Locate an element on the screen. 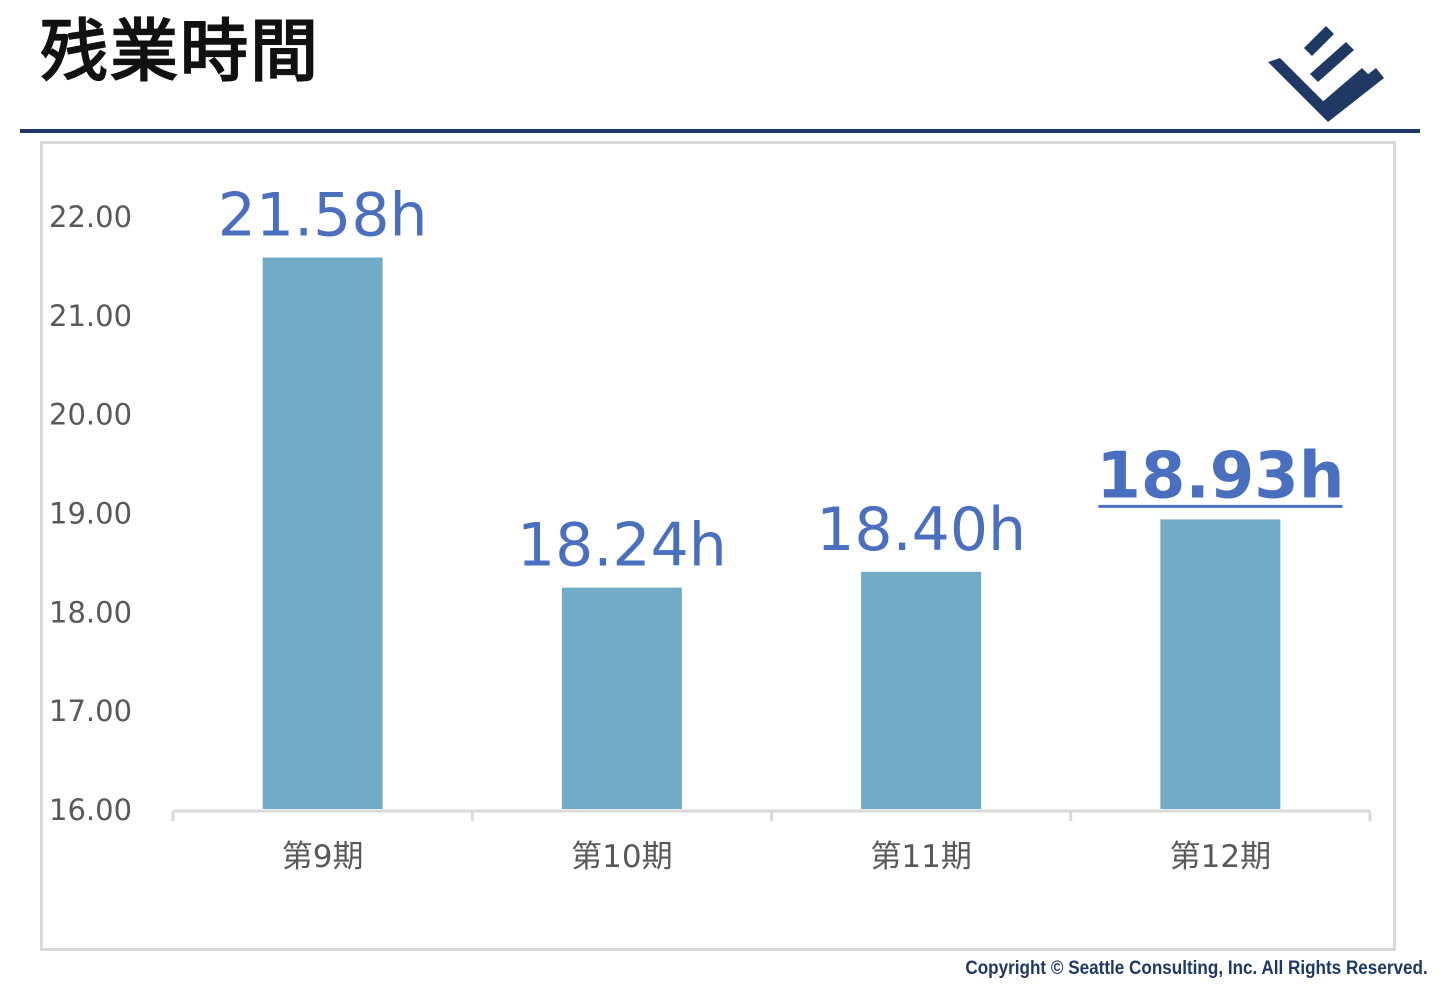 The image size is (1440, 997). y-tick-label: 21.00 is located at coordinates (90, 316).